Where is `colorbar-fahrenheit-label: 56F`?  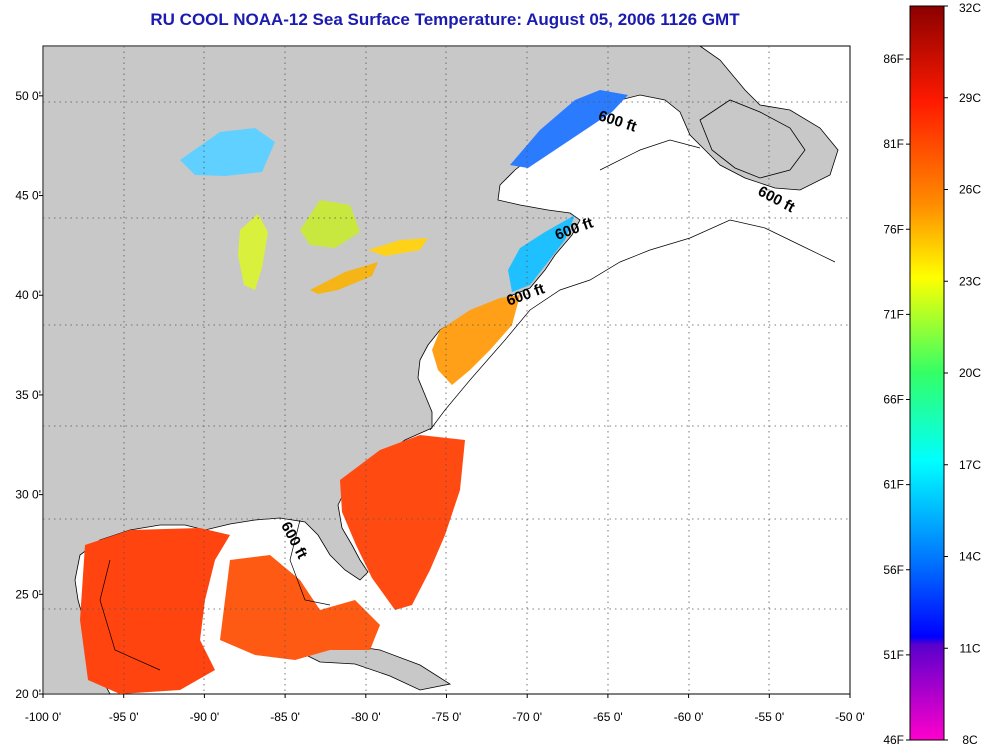 colorbar-fahrenheit-label: 56F is located at coordinates (893, 570).